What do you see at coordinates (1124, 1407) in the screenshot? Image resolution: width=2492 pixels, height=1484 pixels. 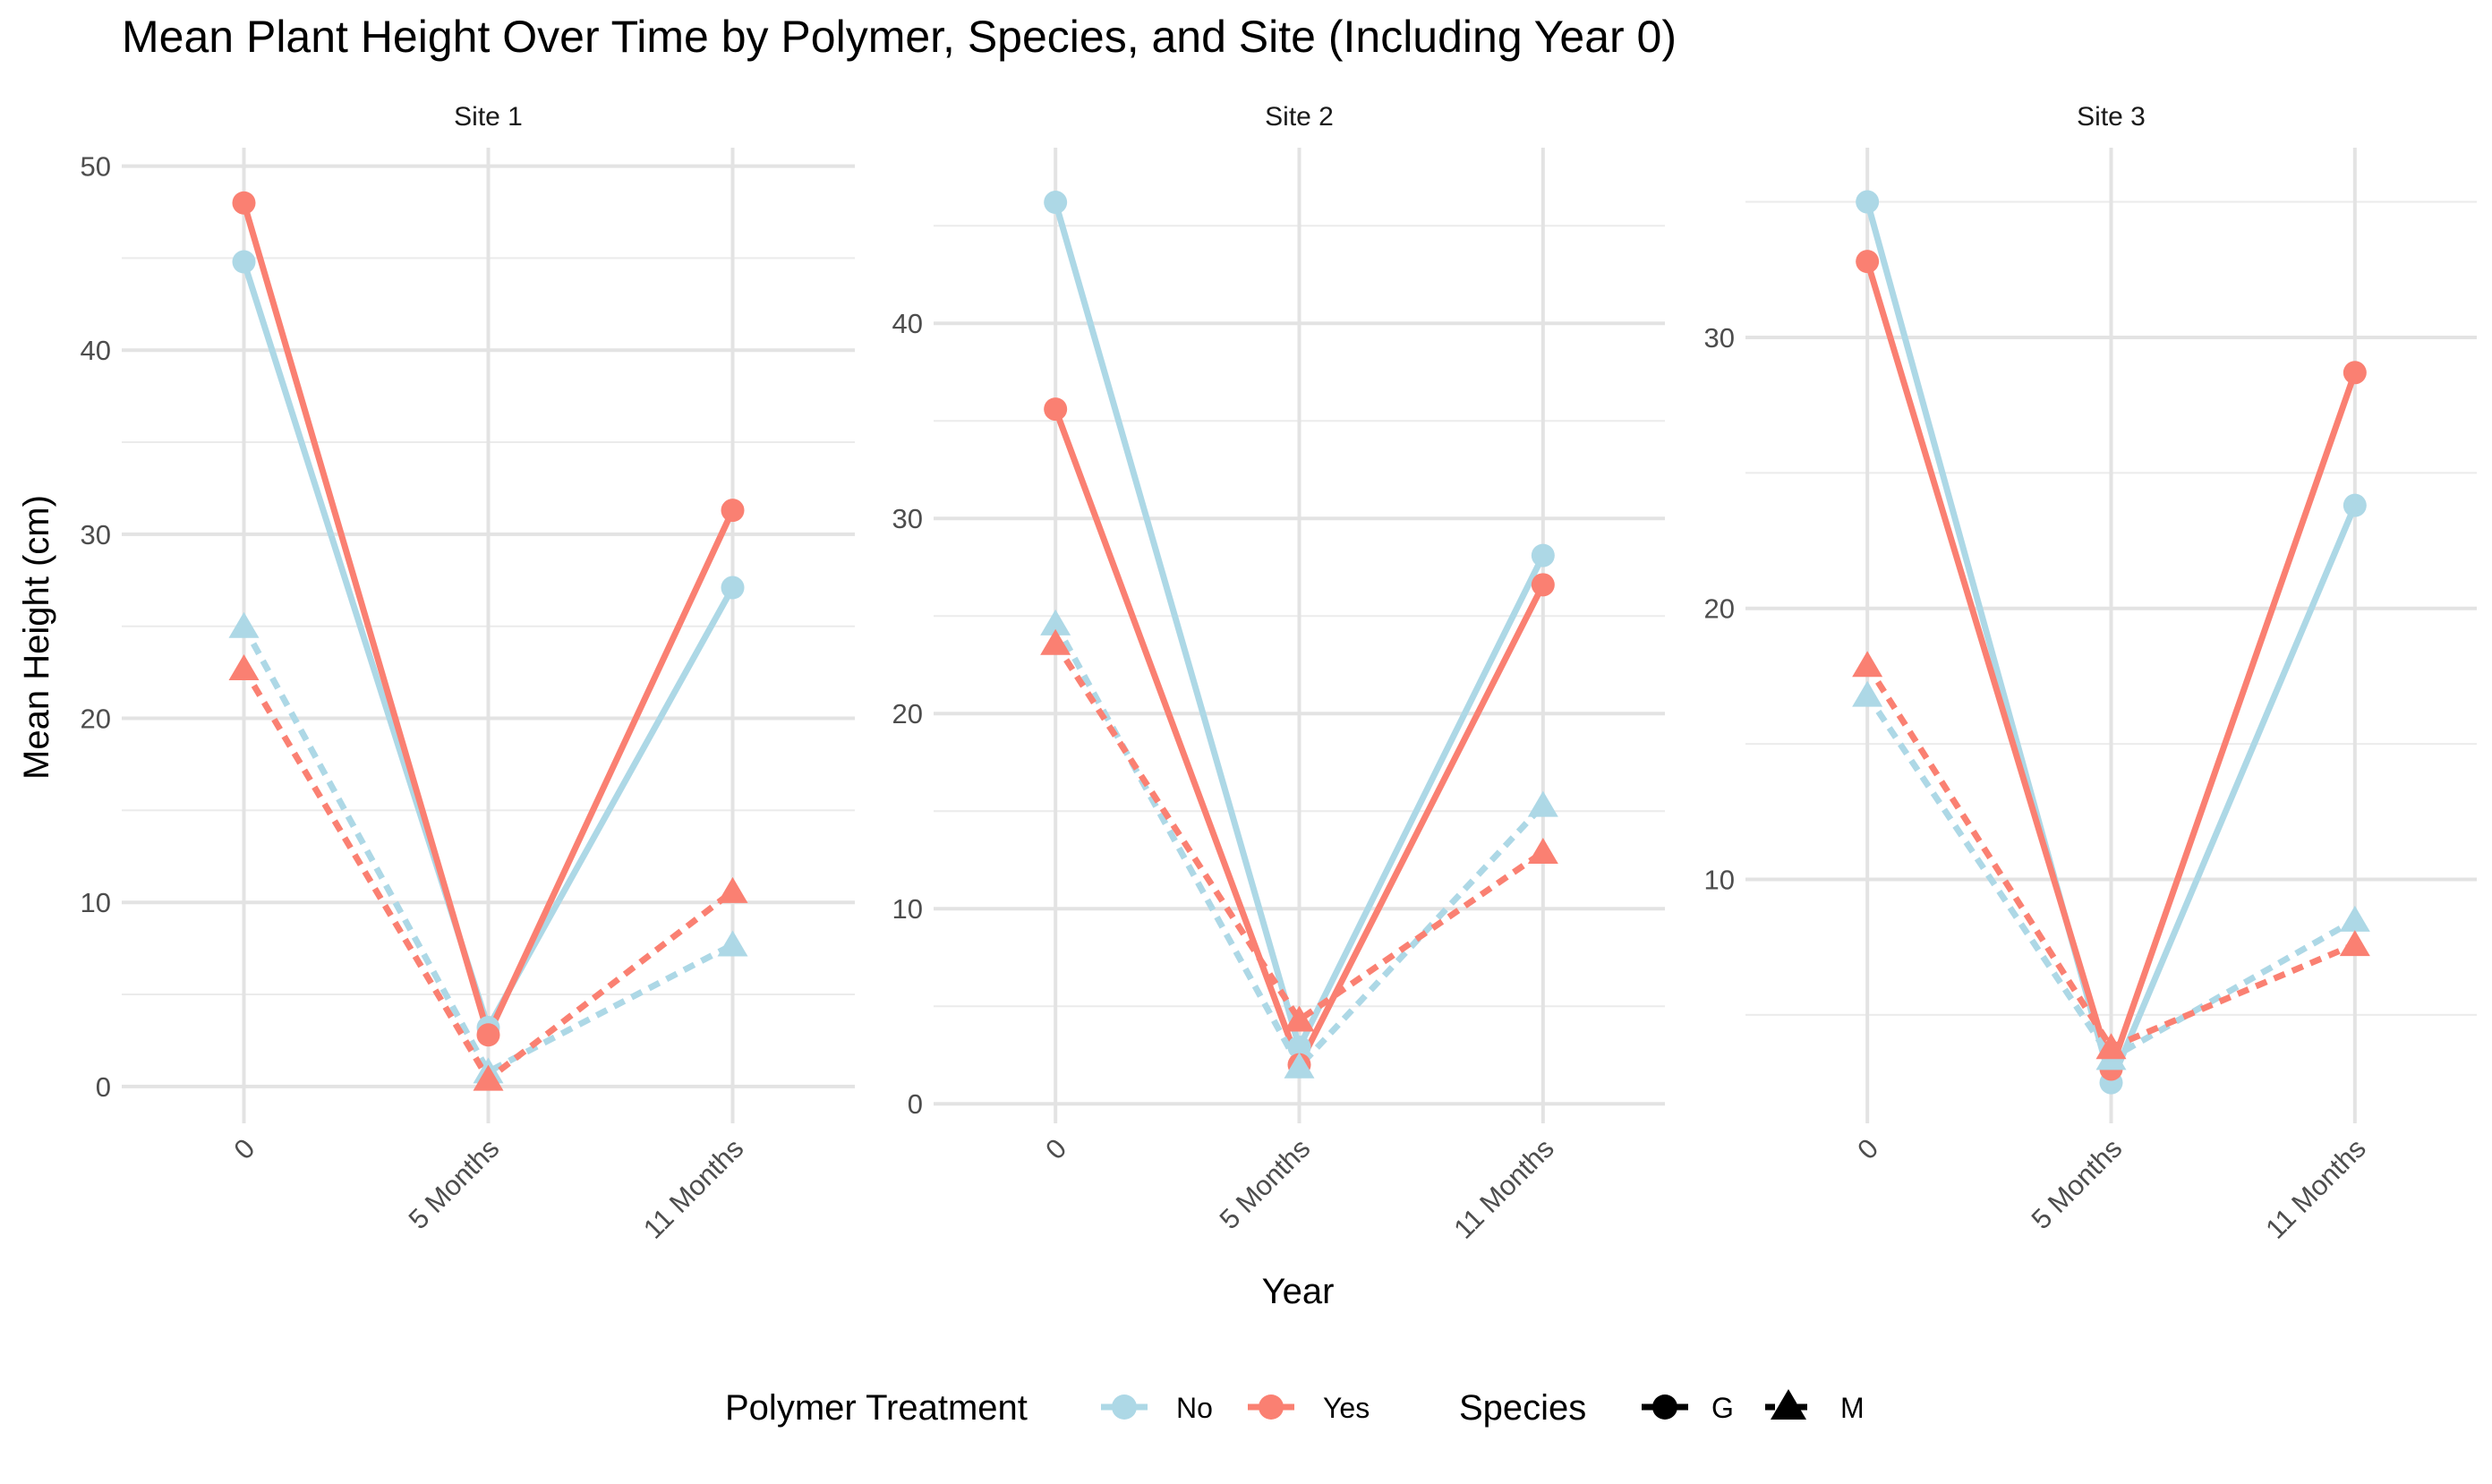 I see `legend-key-no-point` at bounding box center [1124, 1407].